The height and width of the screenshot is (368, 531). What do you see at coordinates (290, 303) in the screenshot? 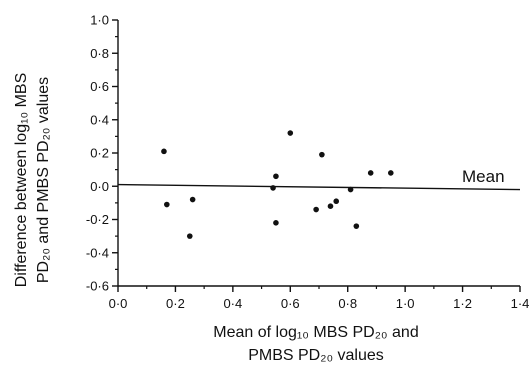
I see `x-tick-label: 0·6` at bounding box center [290, 303].